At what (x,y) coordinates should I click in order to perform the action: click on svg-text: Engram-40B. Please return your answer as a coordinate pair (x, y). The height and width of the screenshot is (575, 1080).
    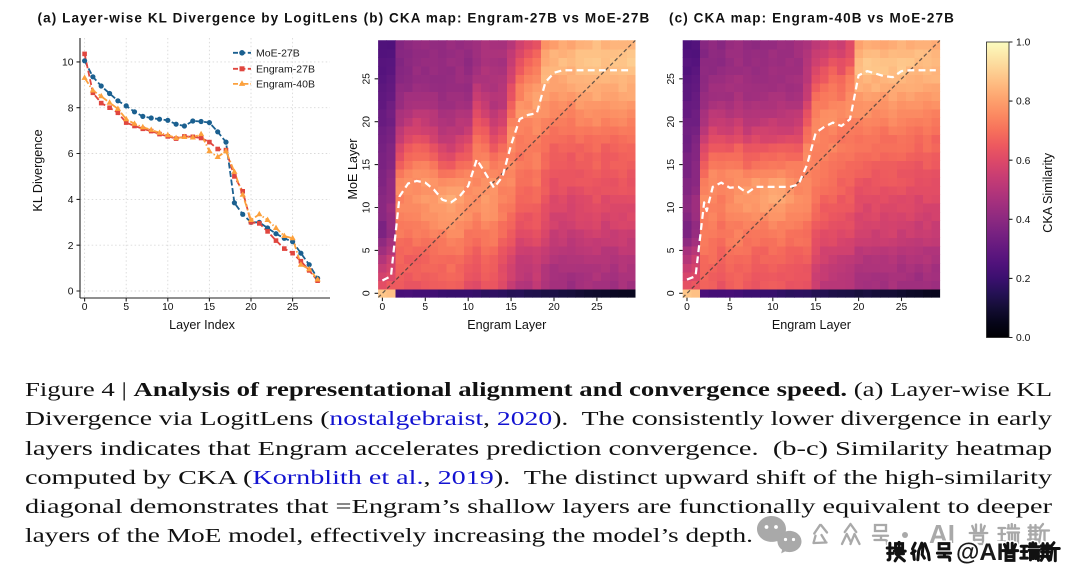
    Looking at the image, I should click on (285, 85).